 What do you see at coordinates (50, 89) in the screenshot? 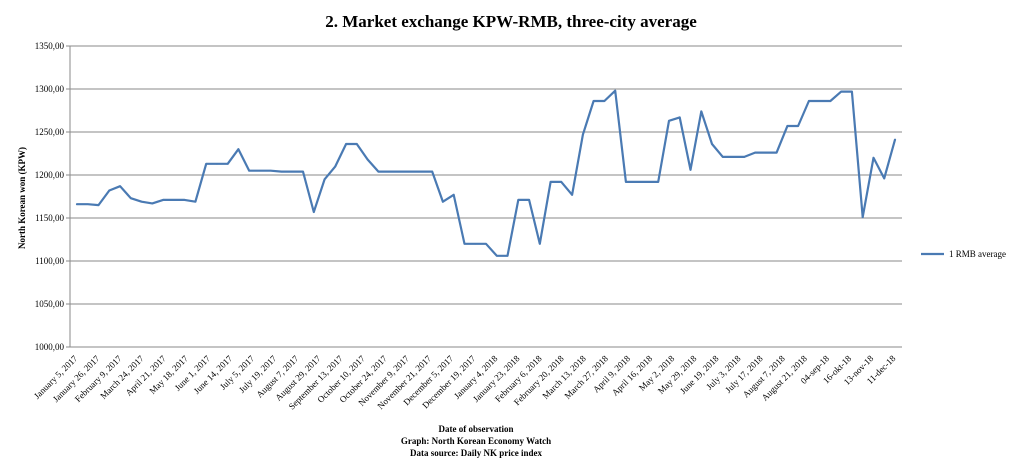
I see `y-tick-label: 1300,00` at bounding box center [50, 89].